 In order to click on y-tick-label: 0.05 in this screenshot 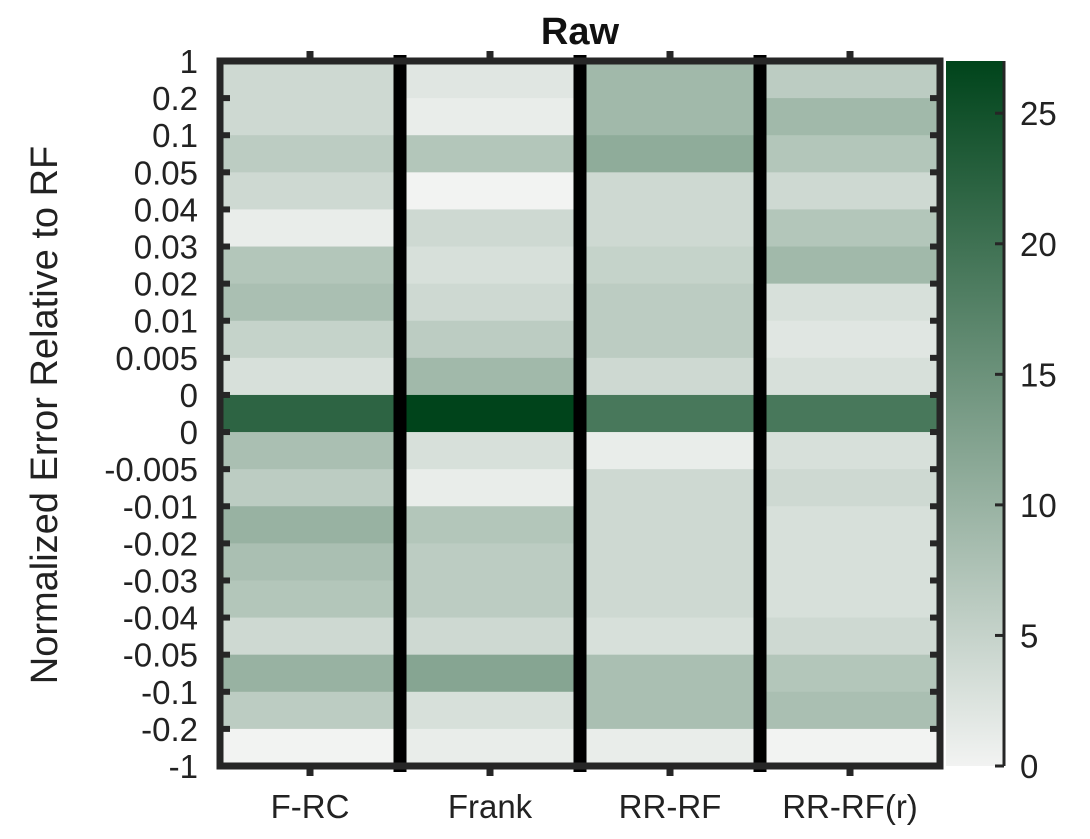, I will do `click(166, 172)`.